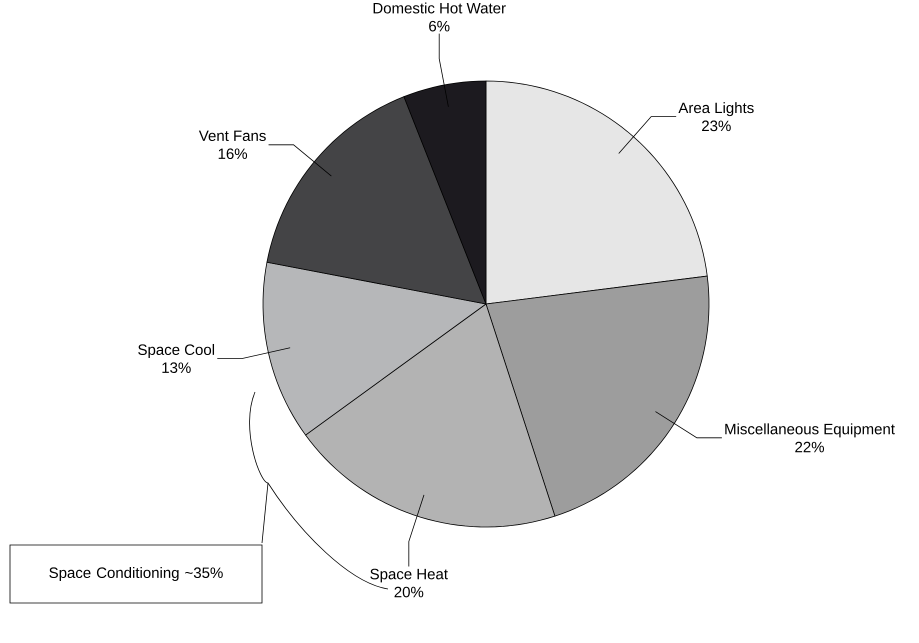  What do you see at coordinates (439, 26) in the screenshot?
I see `data-label: 6%` at bounding box center [439, 26].